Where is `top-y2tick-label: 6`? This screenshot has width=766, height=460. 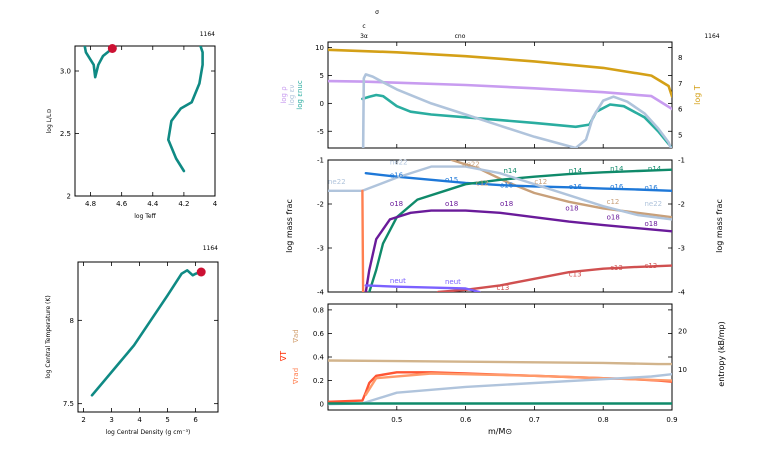 top-y2tick-label: 6 is located at coordinates (680, 110).